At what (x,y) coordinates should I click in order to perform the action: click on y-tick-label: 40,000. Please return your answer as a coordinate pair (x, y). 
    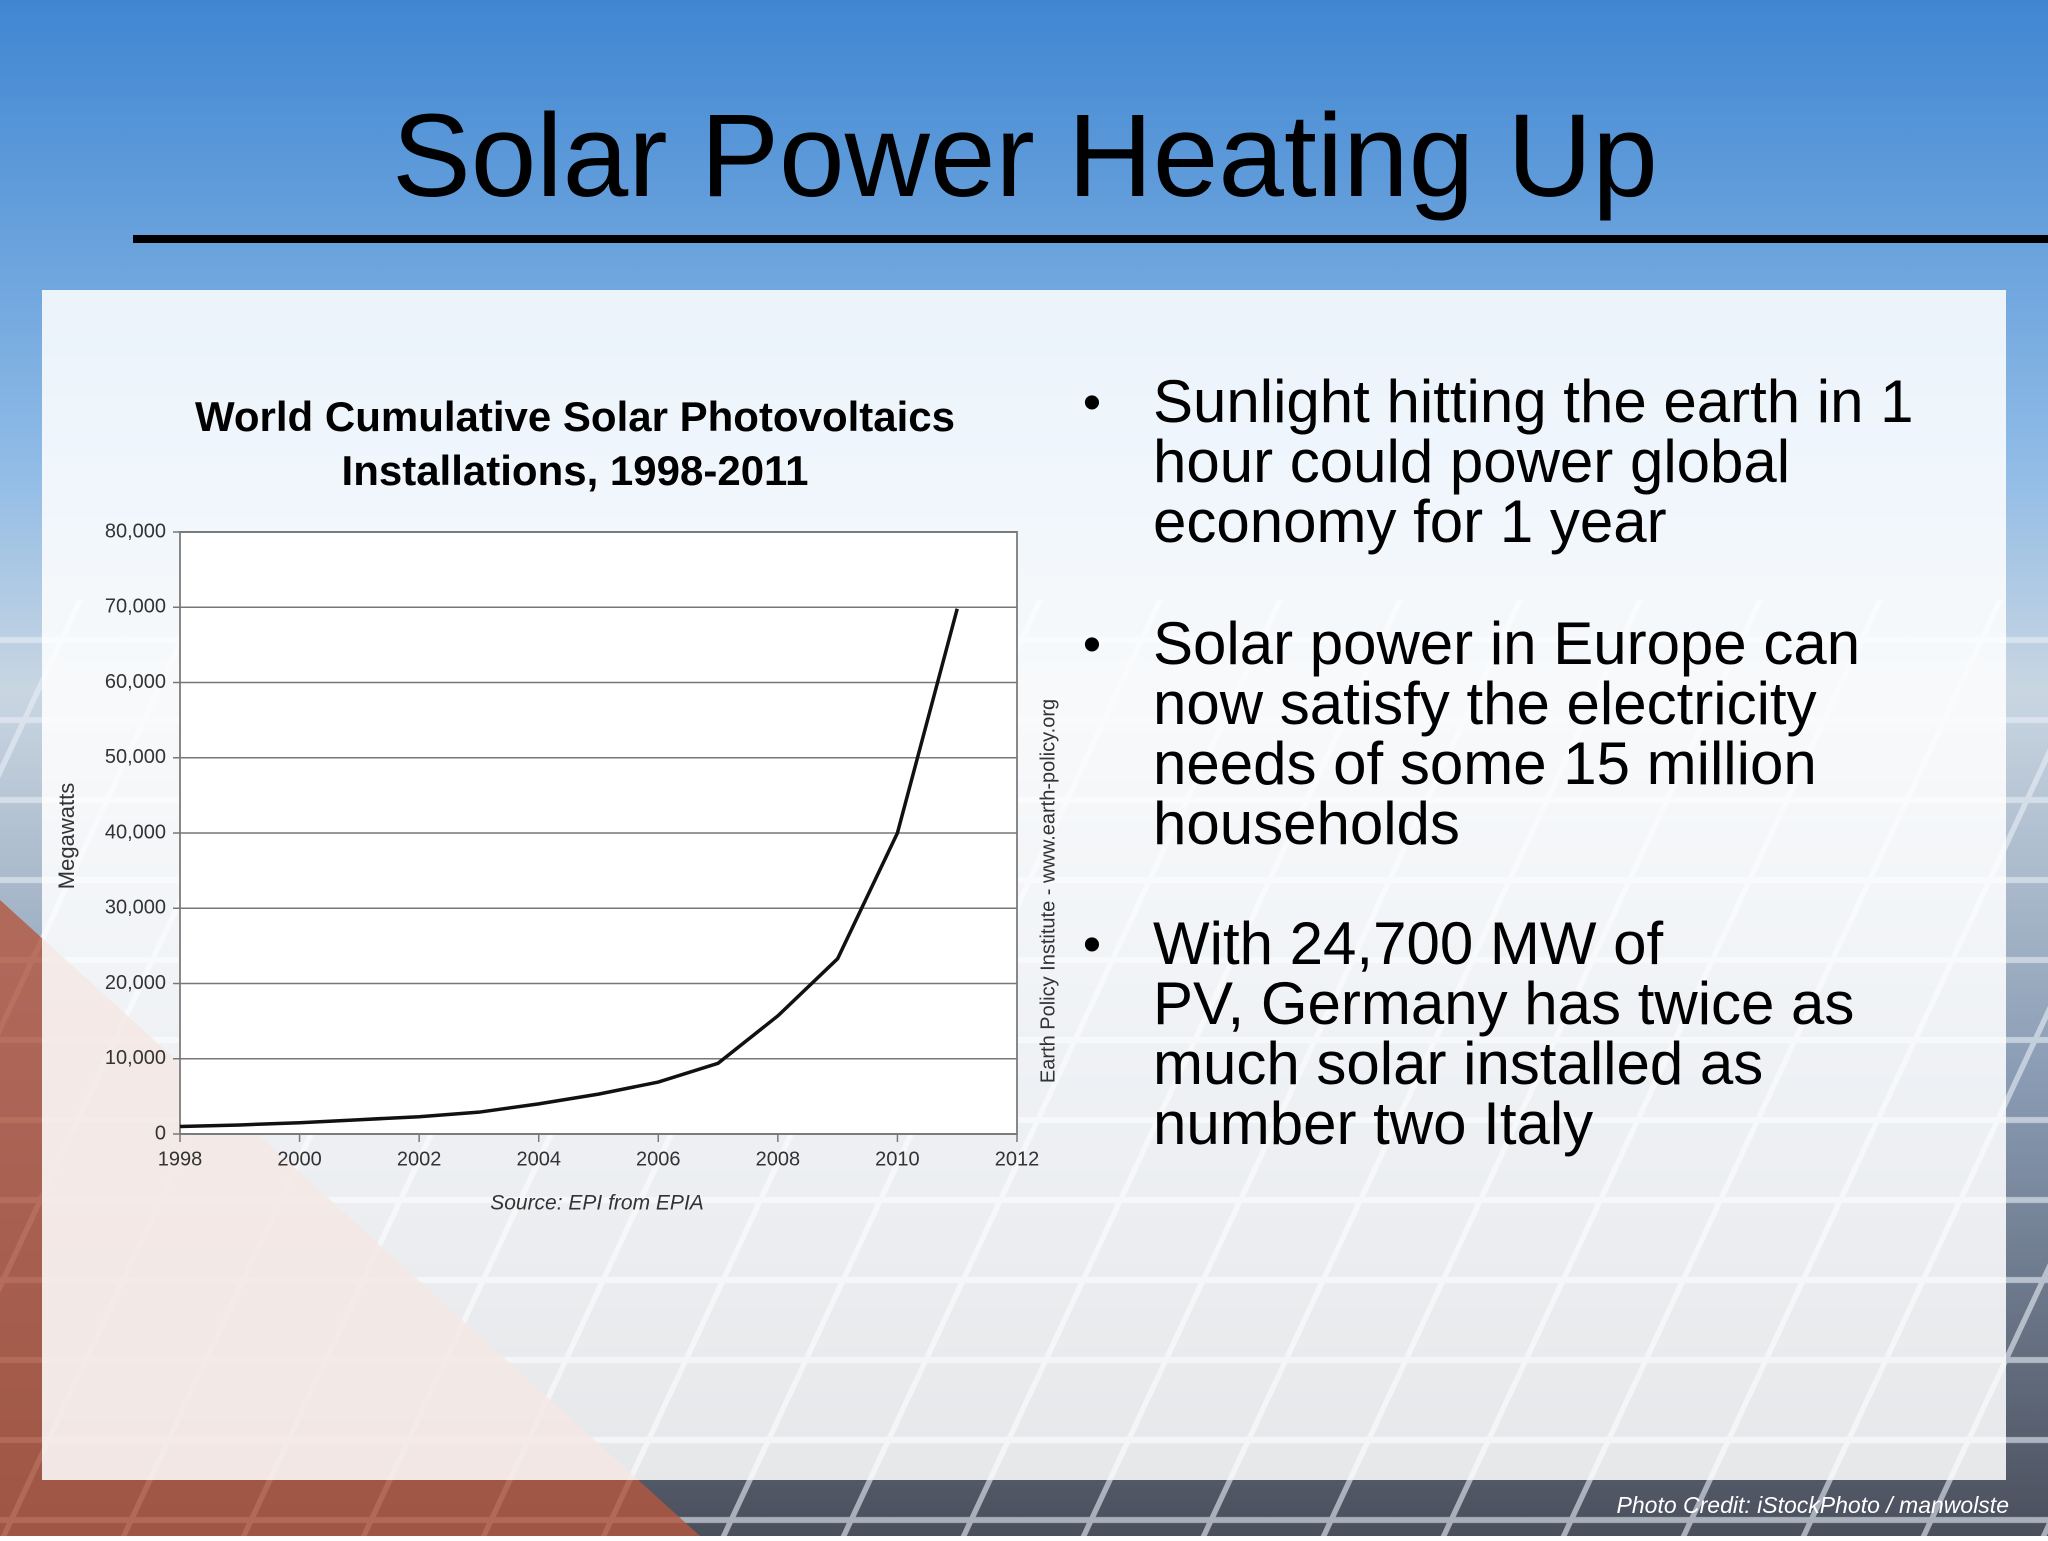
    Looking at the image, I should click on (135, 832).